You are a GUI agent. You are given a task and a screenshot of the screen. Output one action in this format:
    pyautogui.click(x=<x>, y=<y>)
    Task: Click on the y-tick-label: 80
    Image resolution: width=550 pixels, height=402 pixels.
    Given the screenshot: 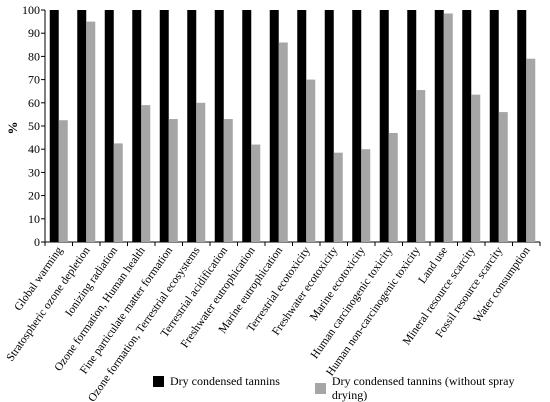 What is the action you would take?
    pyautogui.click(x=34, y=56)
    